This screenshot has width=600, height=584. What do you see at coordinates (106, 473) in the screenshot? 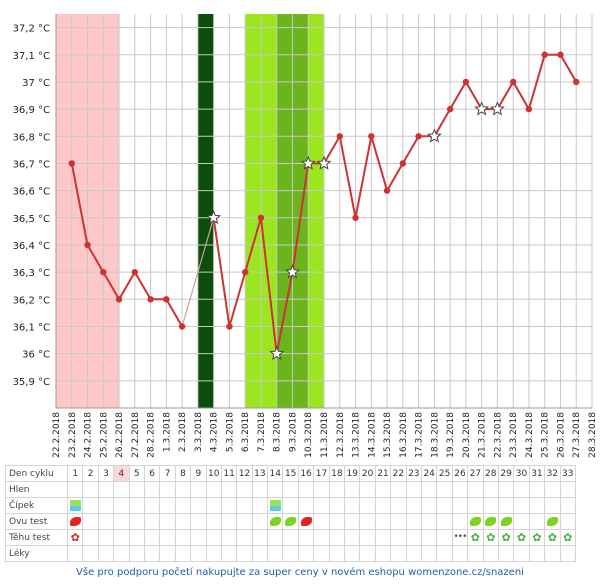
I see `cycle-day-cell: 3` at bounding box center [106, 473].